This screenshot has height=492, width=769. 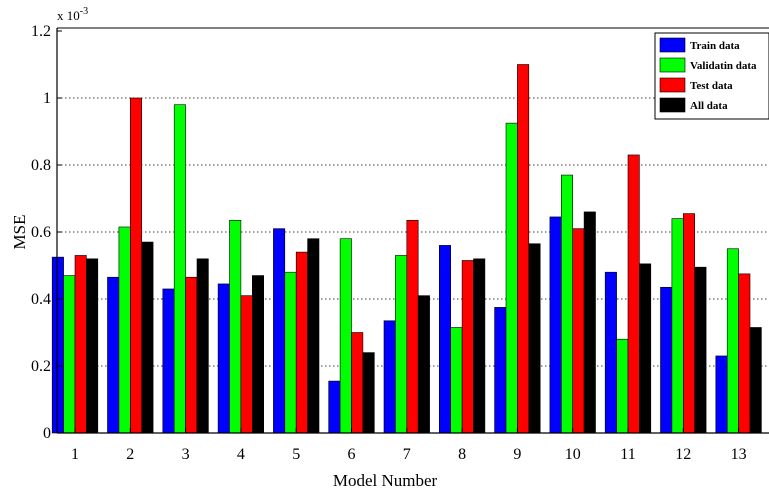 What do you see at coordinates (186, 454) in the screenshot?
I see `x-tick-label: 3` at bounding box center [186, 454].